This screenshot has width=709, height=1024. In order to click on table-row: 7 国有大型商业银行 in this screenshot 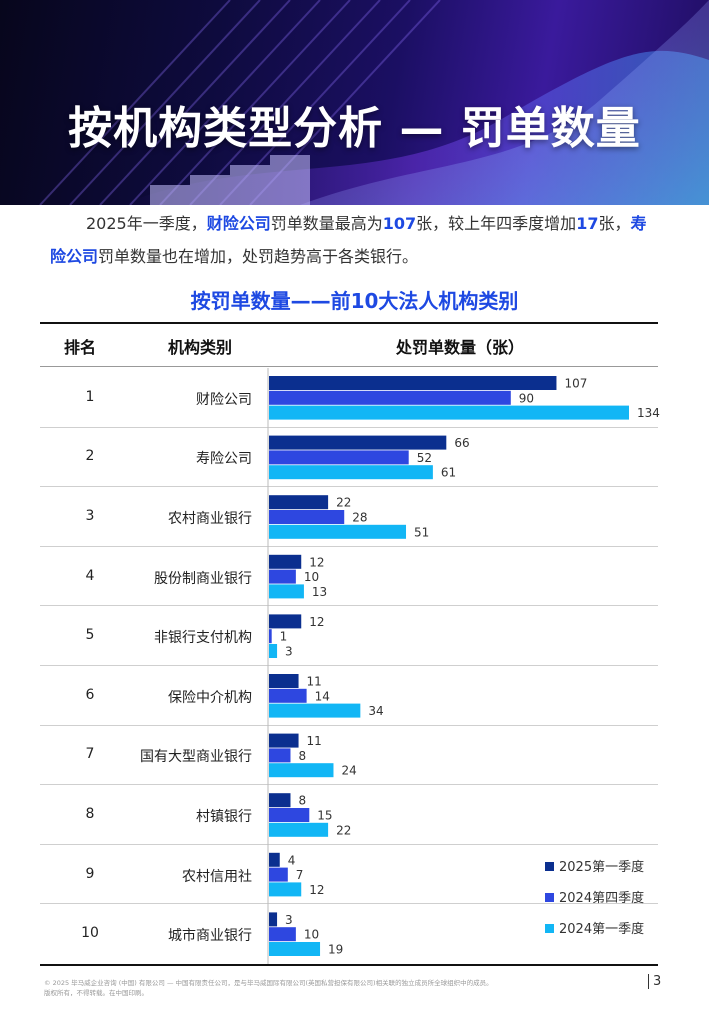, I will do `click(349, 756)`.